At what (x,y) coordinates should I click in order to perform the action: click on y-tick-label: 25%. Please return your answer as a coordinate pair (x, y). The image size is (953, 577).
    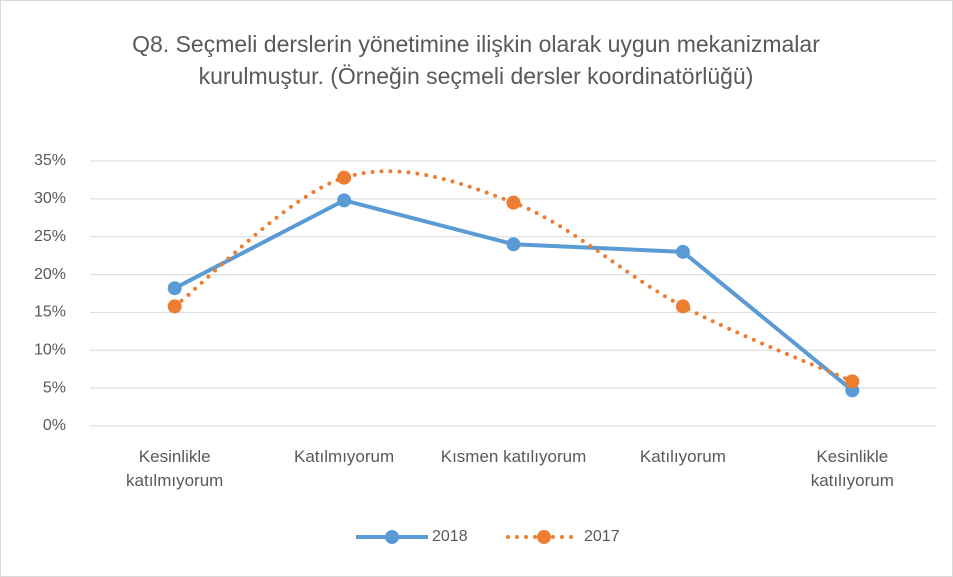
    Looking at the image, I should click on (50, 236).